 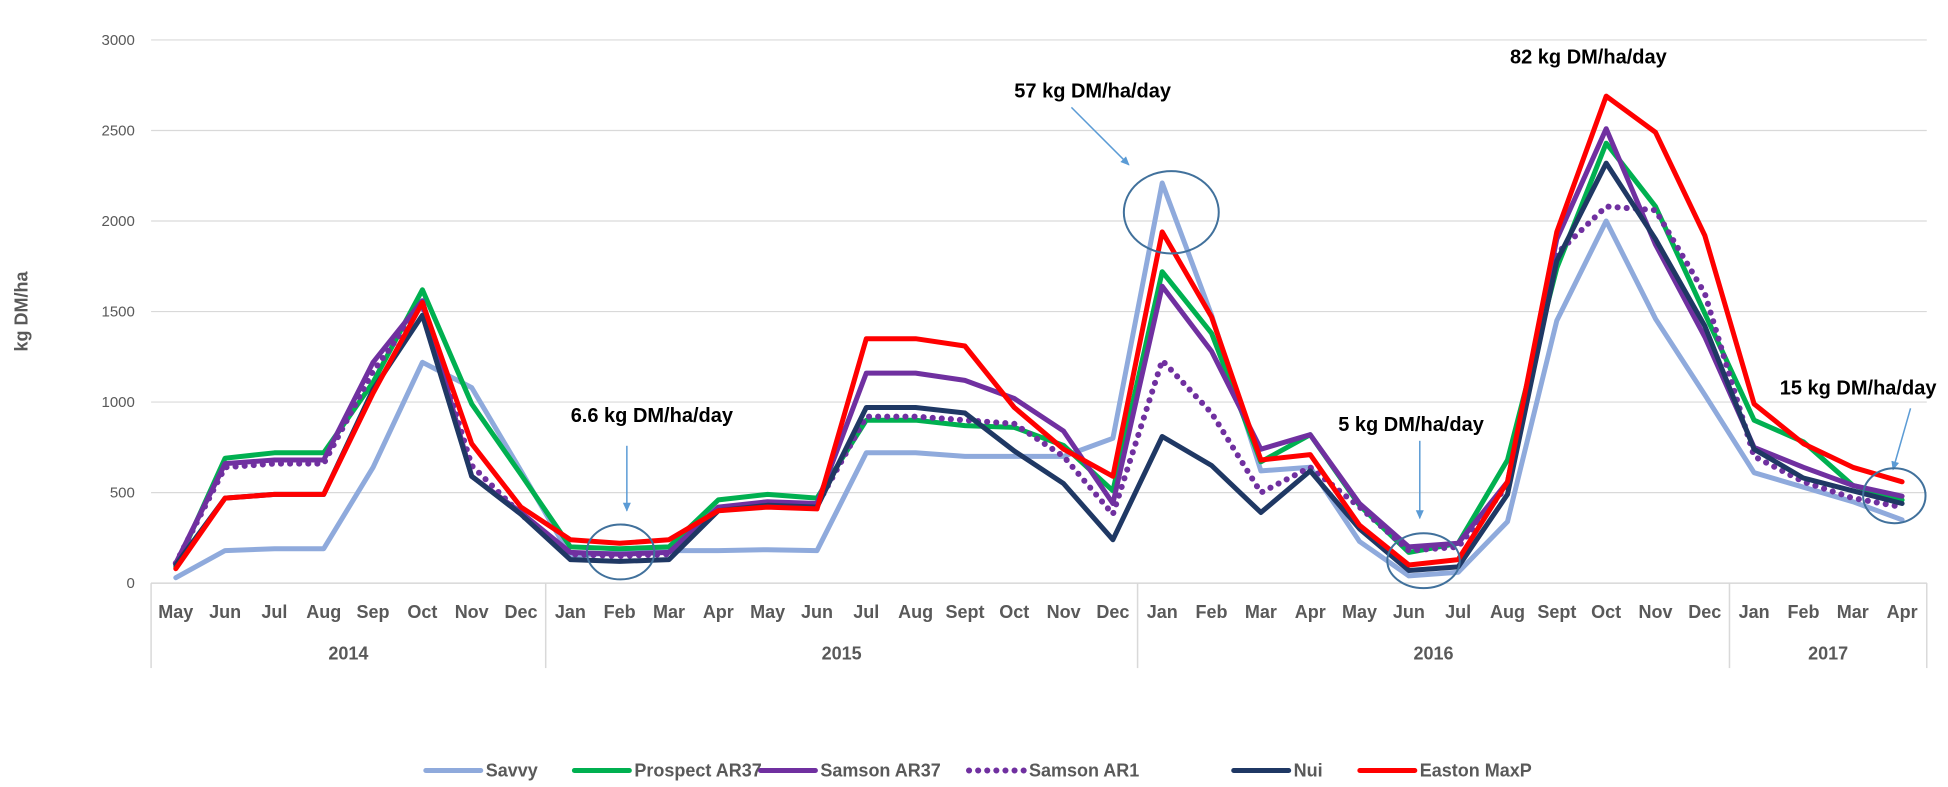 What do you see at coordinates (117, 312) in the screenshot?
I see `y-tick-label: 1500` at bounding box center [117, 312].